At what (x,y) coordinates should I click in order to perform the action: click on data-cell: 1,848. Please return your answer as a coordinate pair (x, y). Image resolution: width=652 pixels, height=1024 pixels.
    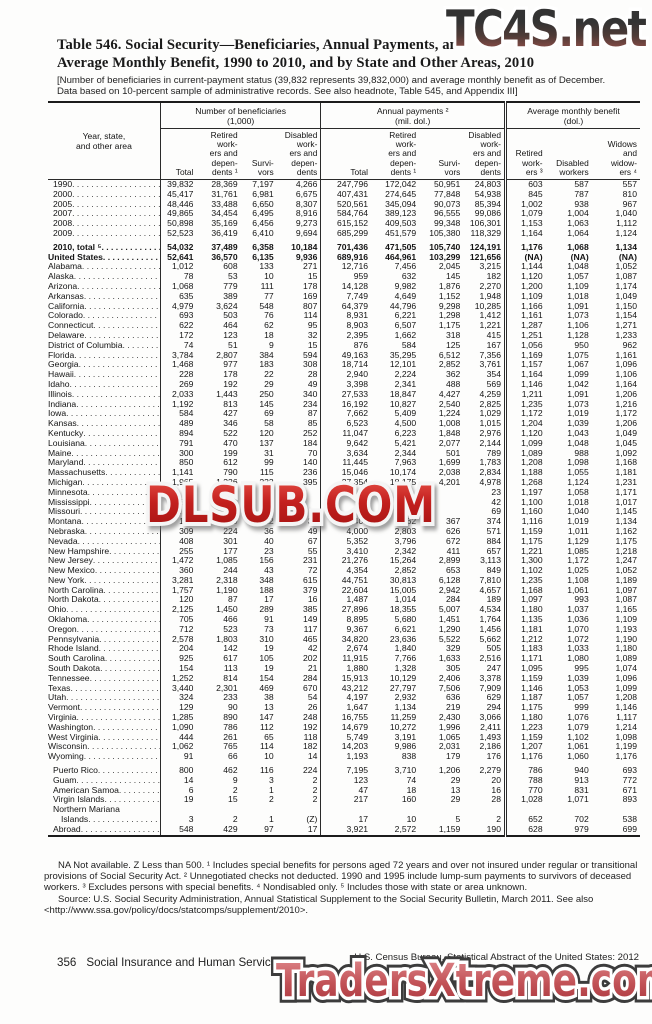
    Looking at the image, I should click on (449, 432).